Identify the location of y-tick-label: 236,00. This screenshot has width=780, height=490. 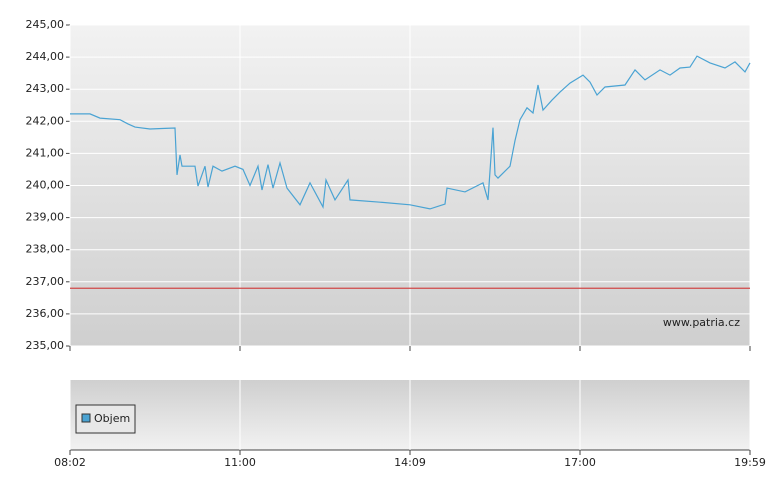
(45, 313).